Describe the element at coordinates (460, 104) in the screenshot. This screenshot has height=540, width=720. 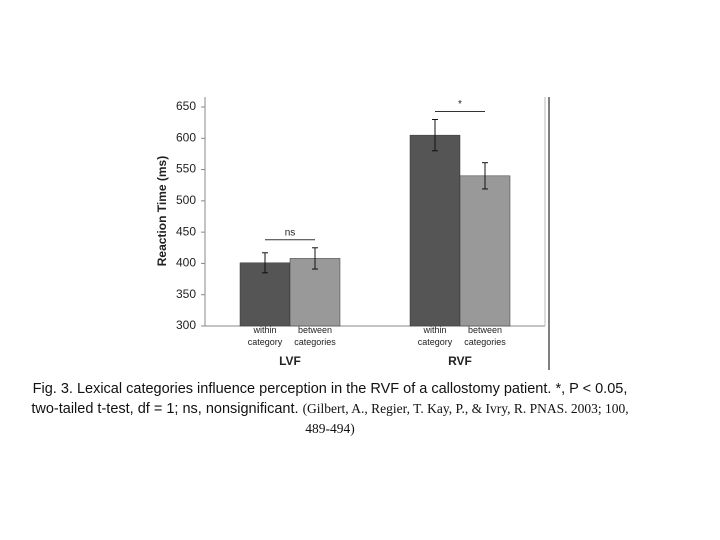
I see `significance-label: *` at that location.